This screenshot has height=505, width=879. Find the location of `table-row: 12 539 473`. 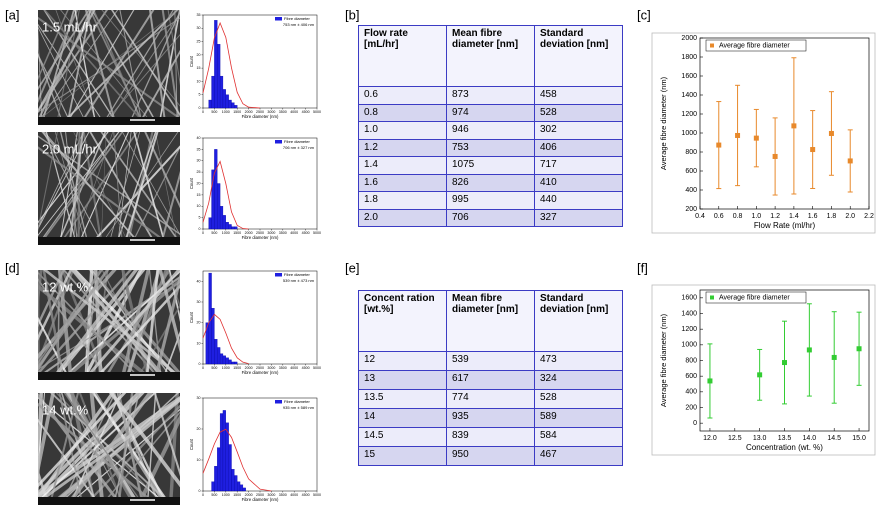

table-row: 12 539 473 is located at coordinates (490, 361).